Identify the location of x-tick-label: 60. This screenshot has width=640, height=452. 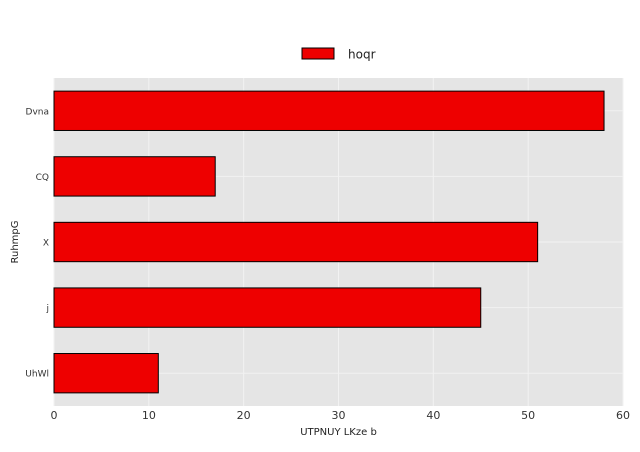
(623, 415).